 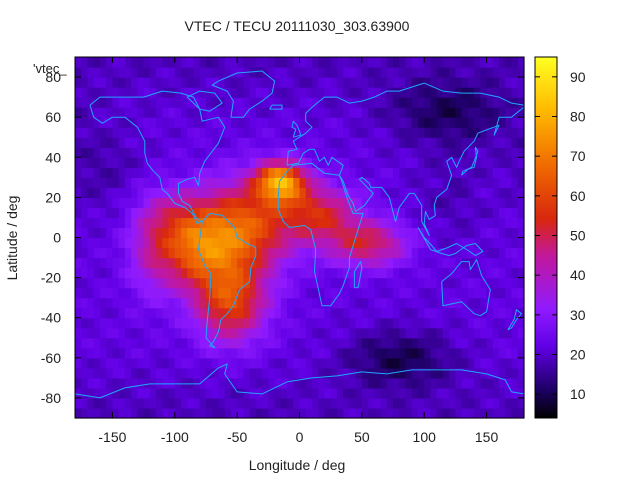 What do you see at coordinates (12, 238) in the screenshot?
I see `y-axis-label: Latitude / deg` at bounding box center [12, 238].